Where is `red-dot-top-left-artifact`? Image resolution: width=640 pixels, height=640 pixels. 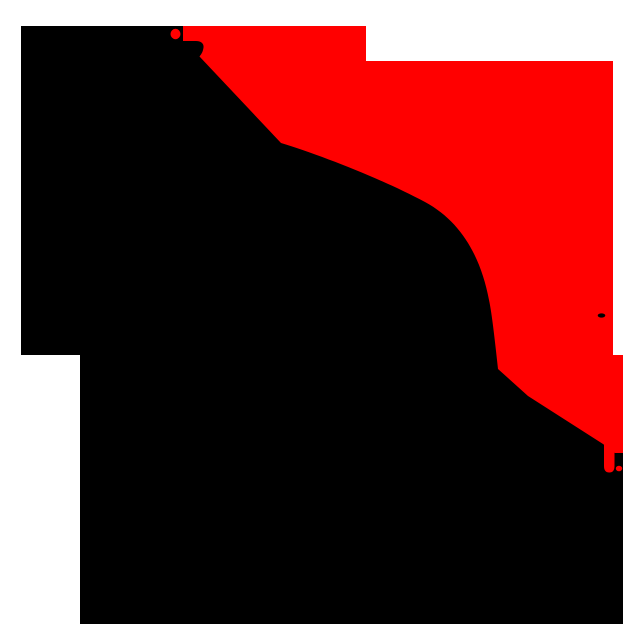
red-dot-top-left-artifact is located at coordinates (175, 34).